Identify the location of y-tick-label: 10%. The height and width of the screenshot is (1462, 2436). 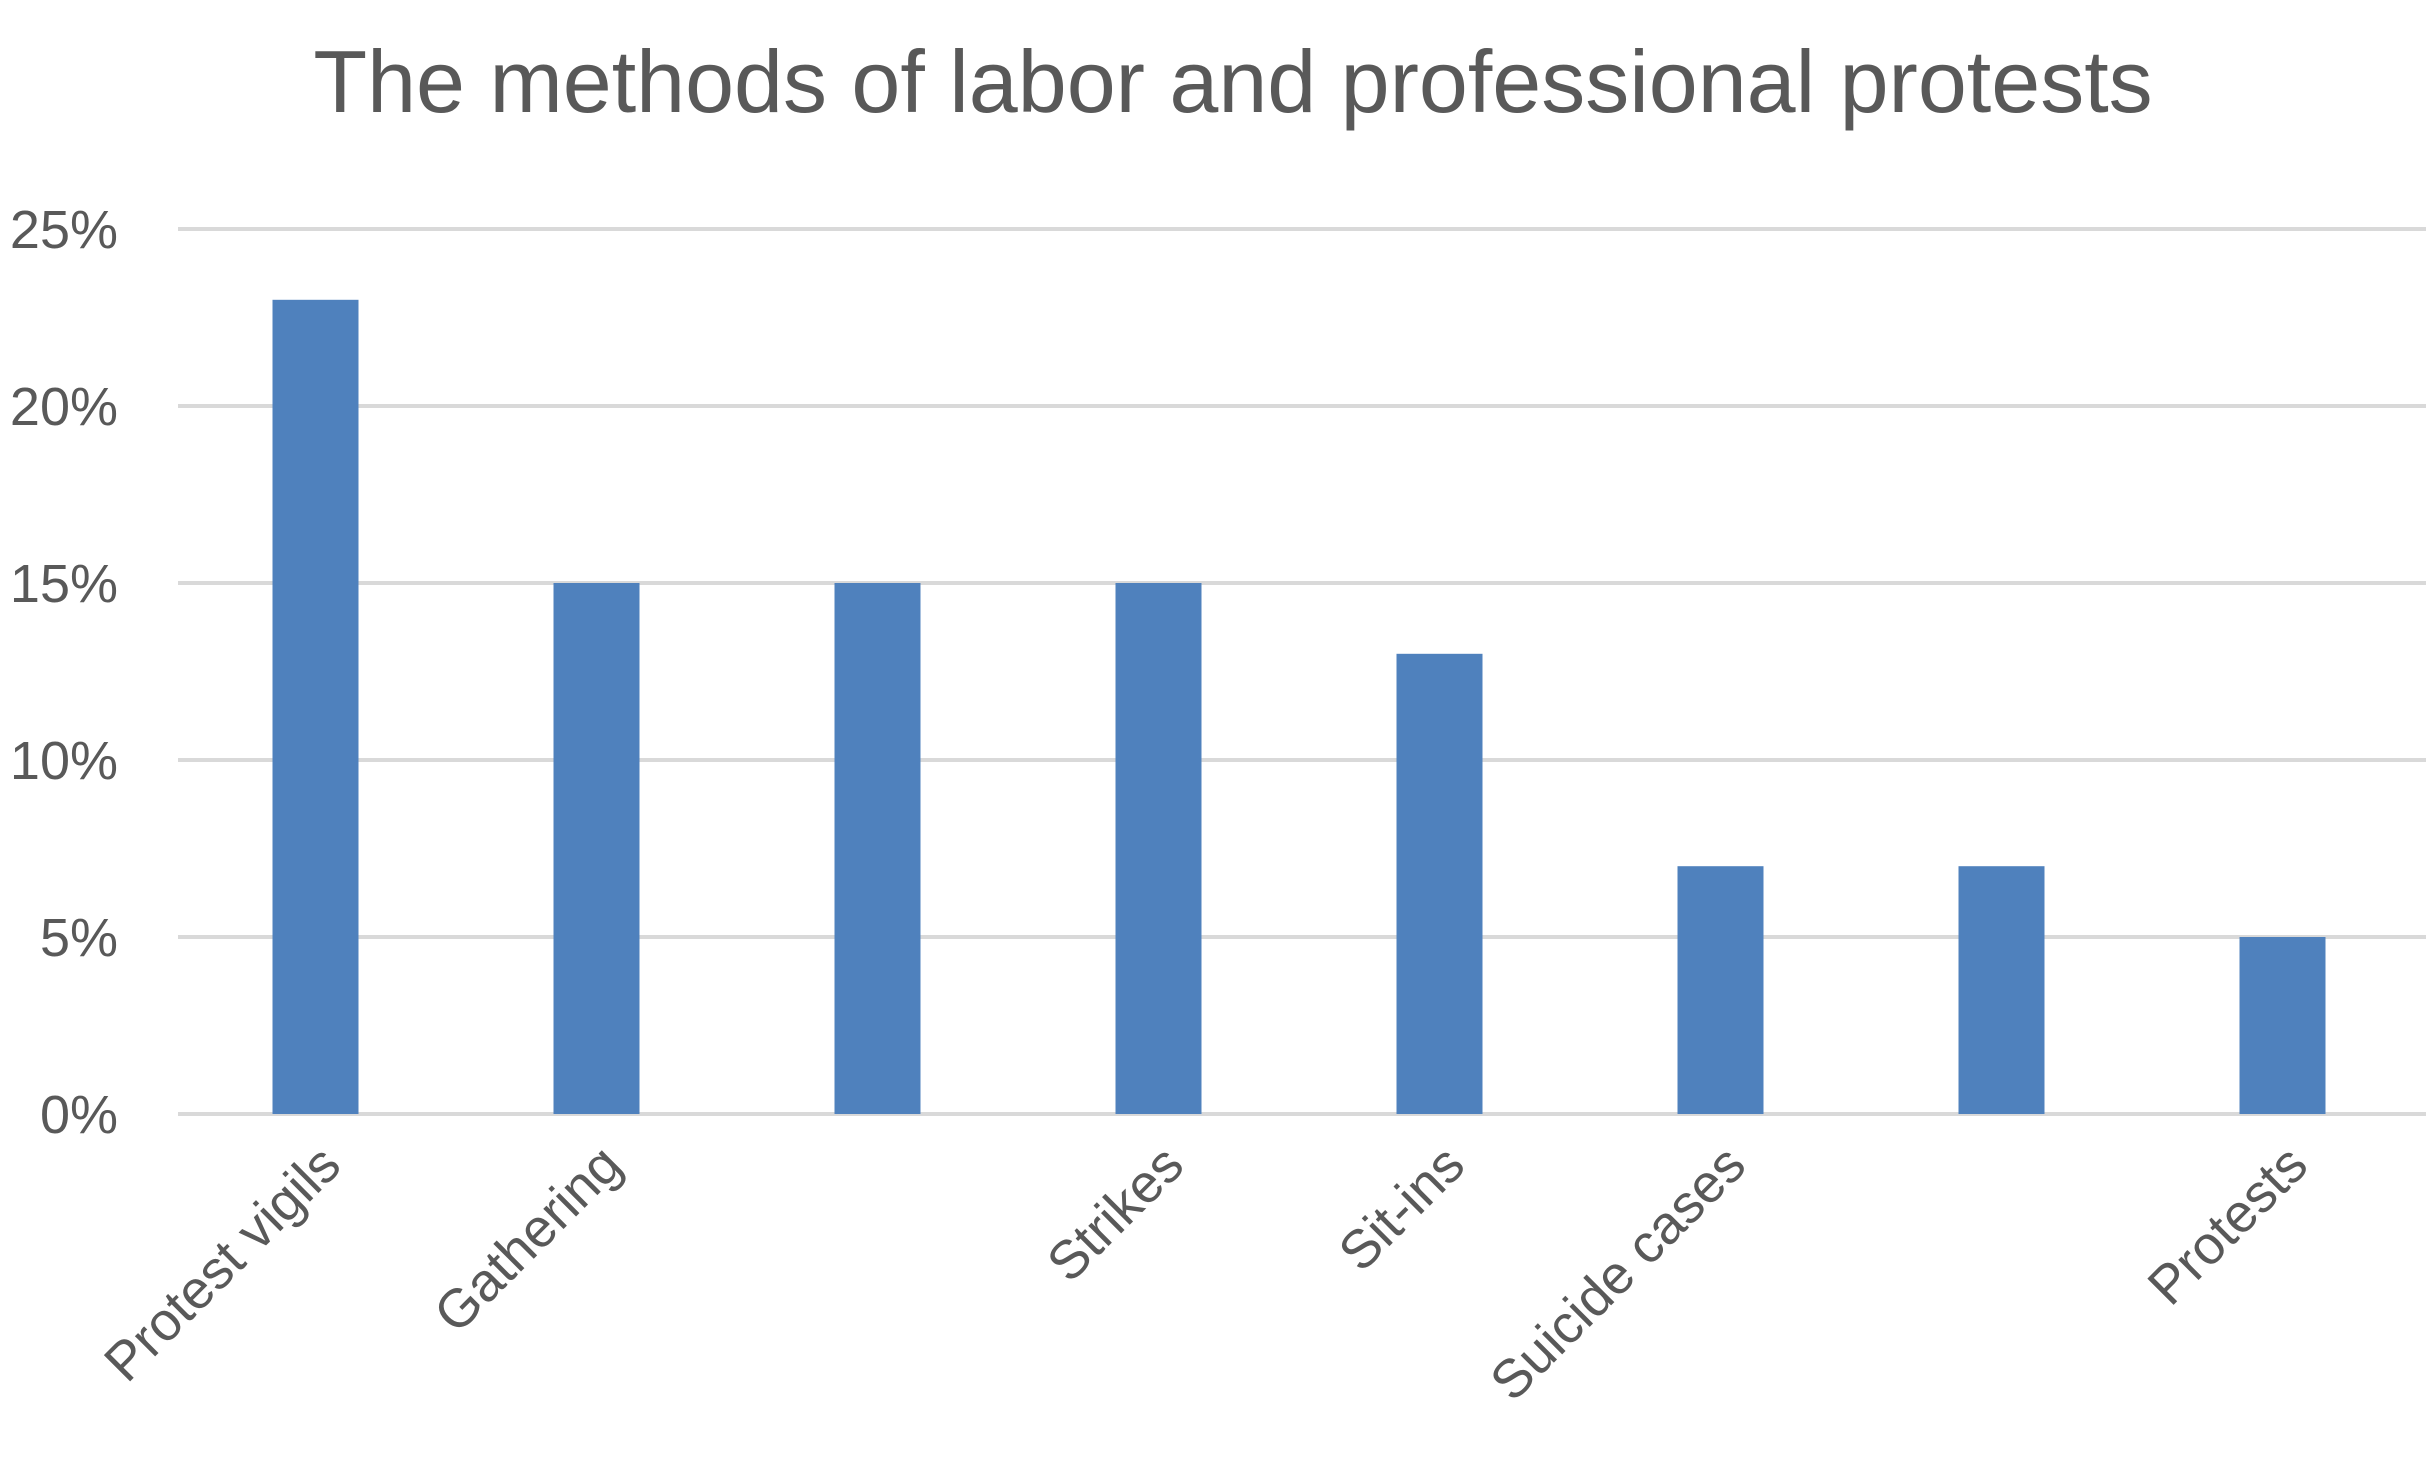
(64, 761).